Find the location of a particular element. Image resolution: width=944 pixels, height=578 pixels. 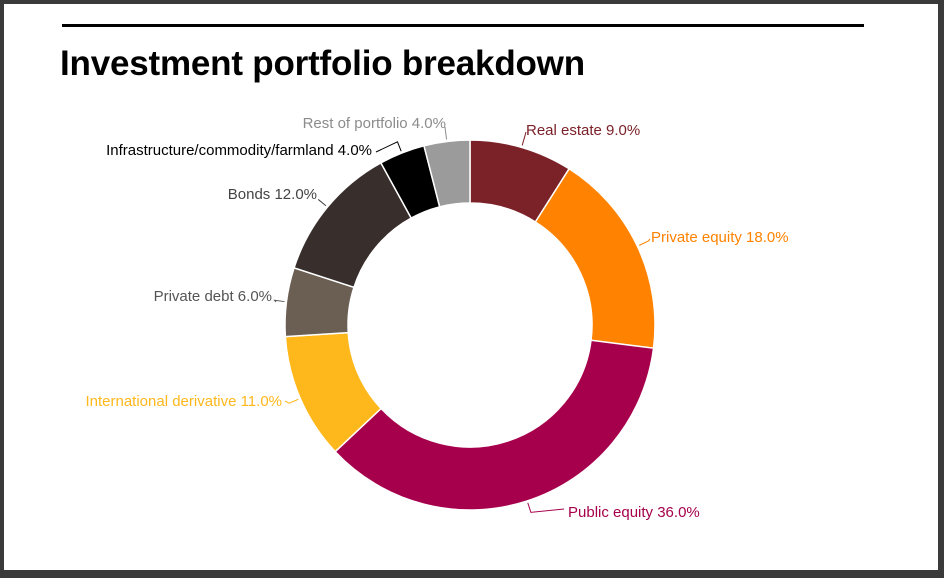

slice-label-international-derivative: International derivative 11.0% is located at coordinates (183, 401).